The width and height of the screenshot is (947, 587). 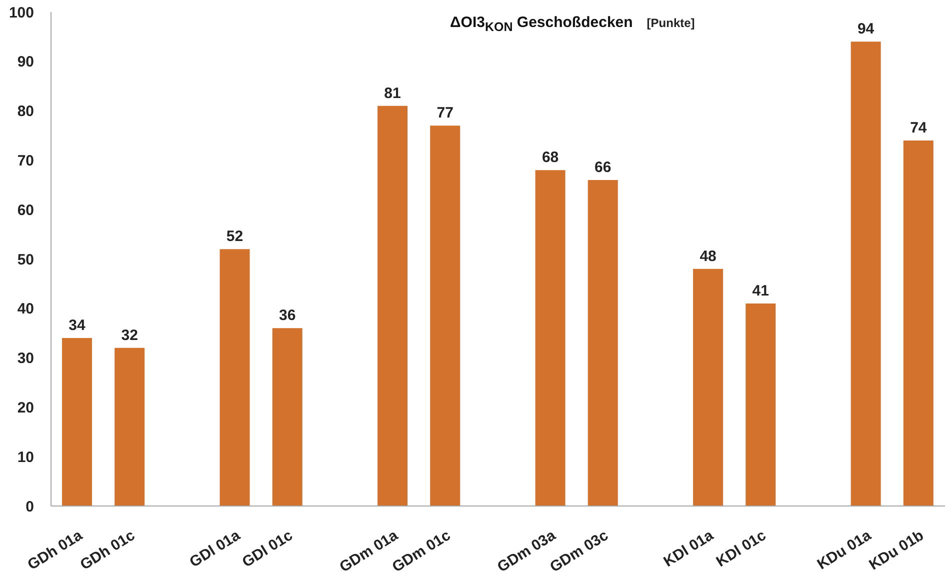 I want to click on y-tick-label: 80, so click(x=25, y=111).